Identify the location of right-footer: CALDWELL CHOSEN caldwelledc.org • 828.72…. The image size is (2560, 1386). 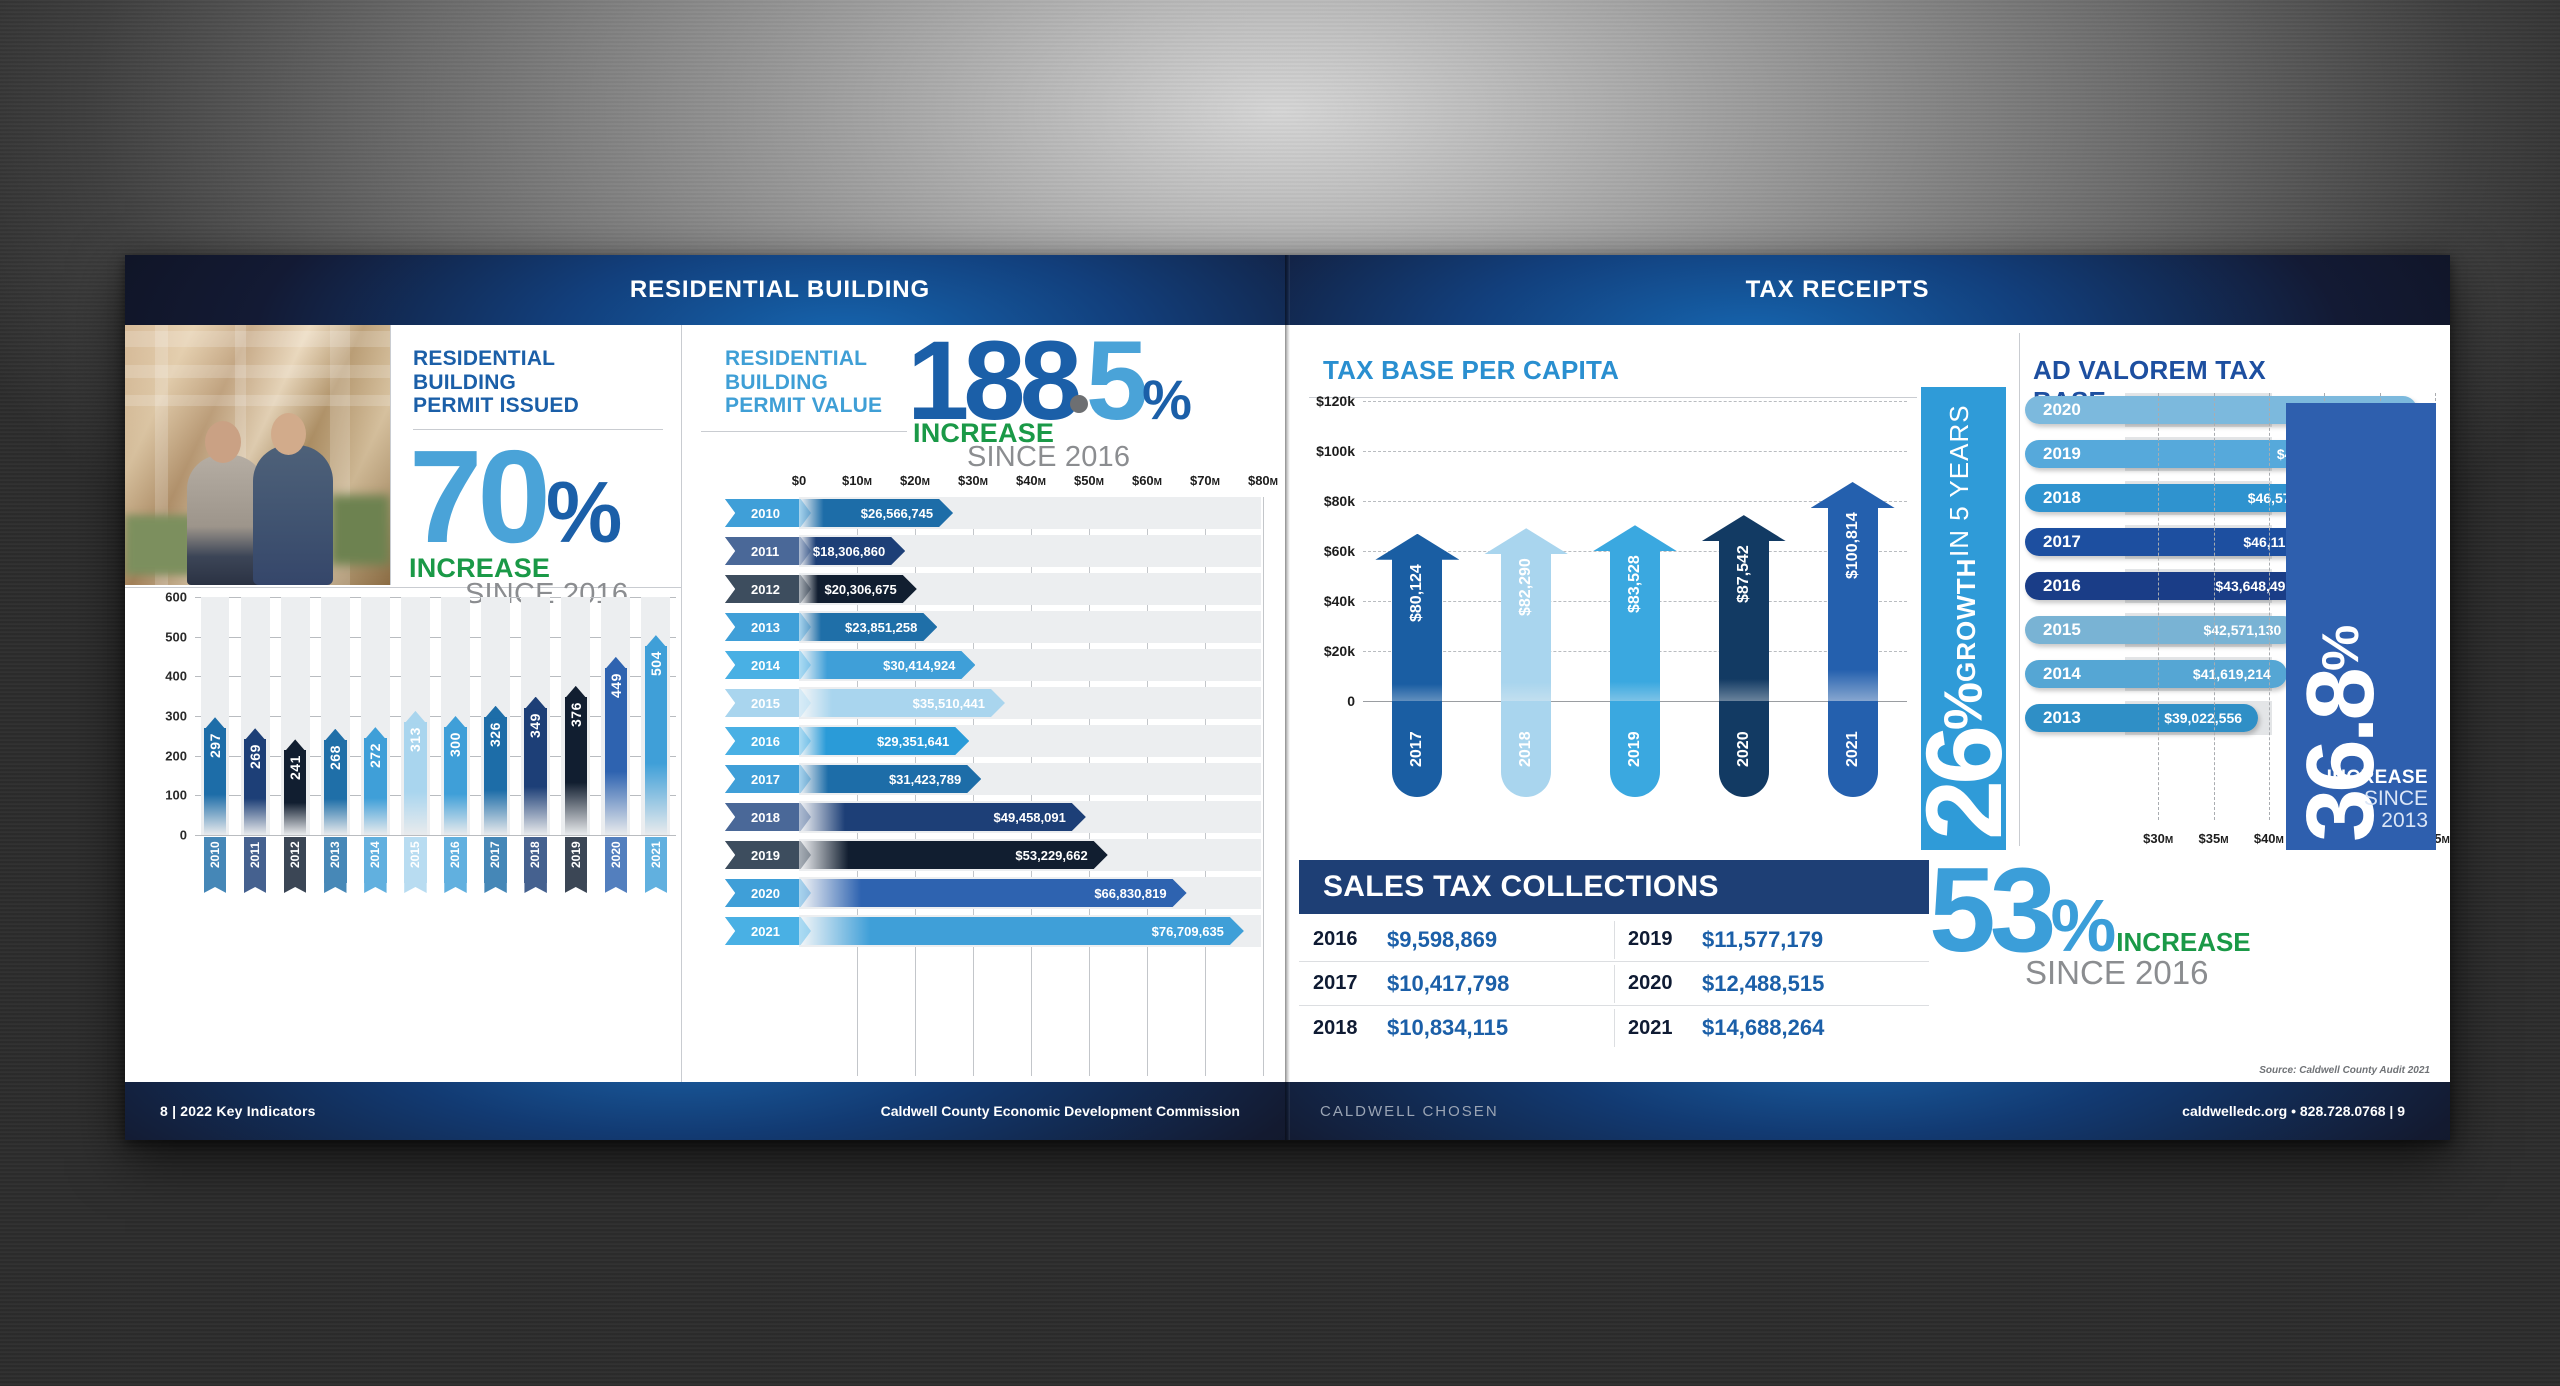
(1867, 1111).